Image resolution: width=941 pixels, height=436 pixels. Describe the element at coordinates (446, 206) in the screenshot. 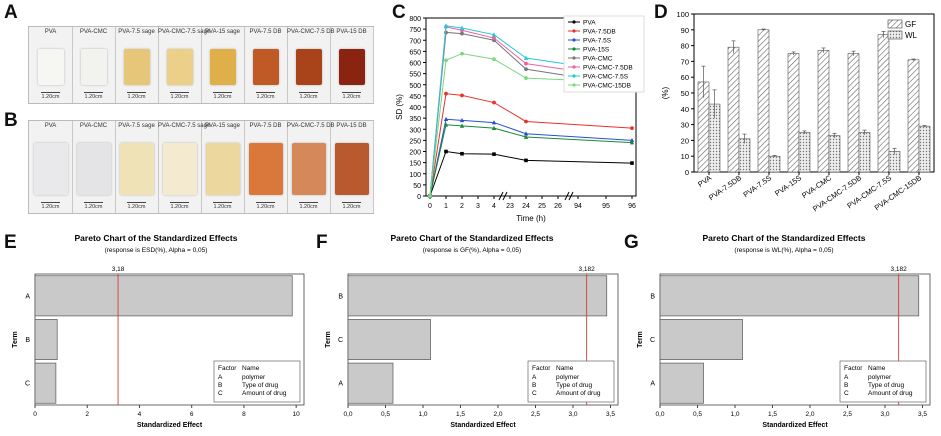

I see `x-tick-label: 1` at that location.